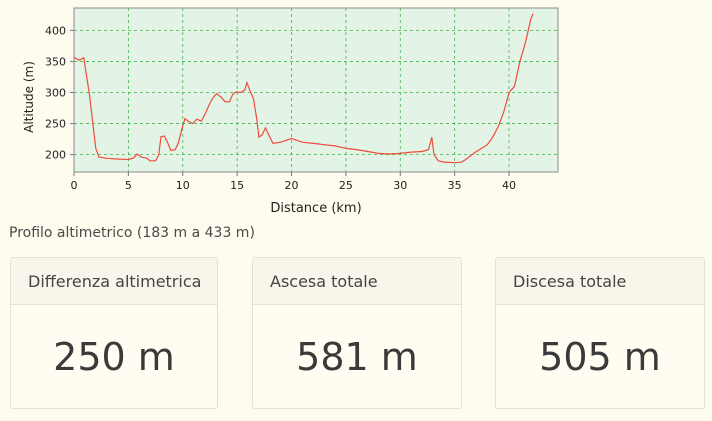 The width and height of the screenshot is (712, 421). I want to click on x-axis-label: Distance (km), so click(315, 208).